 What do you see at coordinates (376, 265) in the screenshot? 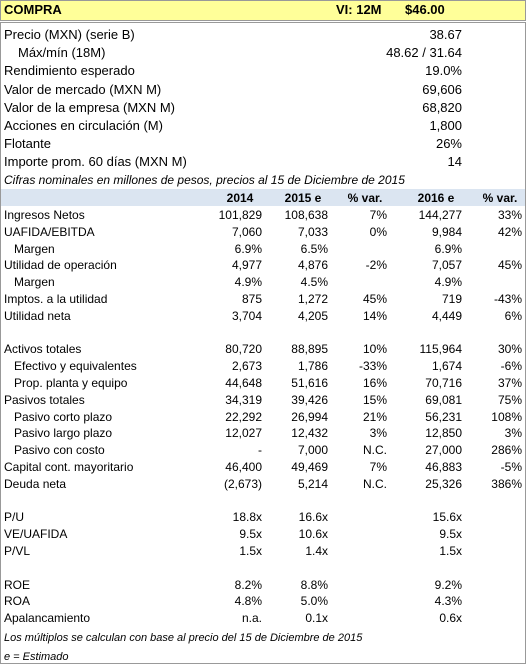
I see `cell: -2%` at bounding box center [376, 265].